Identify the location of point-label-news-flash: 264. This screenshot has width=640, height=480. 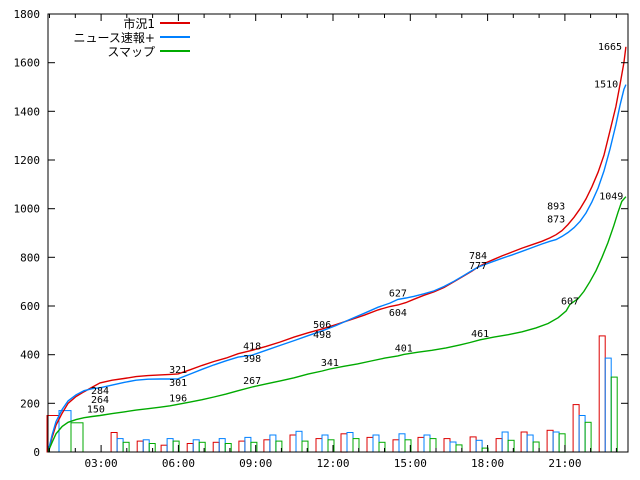
(100, 400).